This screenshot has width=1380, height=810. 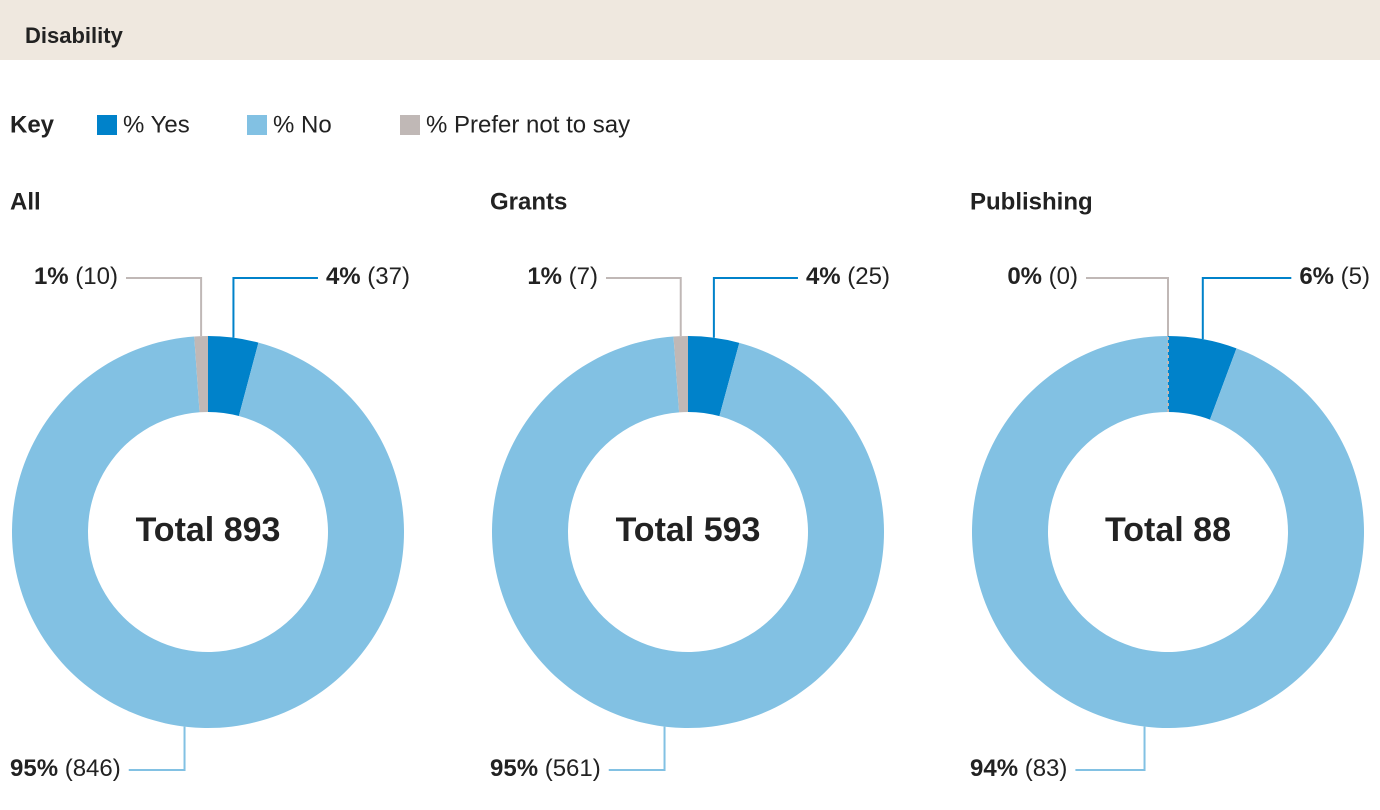 What do you see at coordinates (156, 124) in the screenshot?
I see `legend-label: % Yes` at bounding box center [156, 124].